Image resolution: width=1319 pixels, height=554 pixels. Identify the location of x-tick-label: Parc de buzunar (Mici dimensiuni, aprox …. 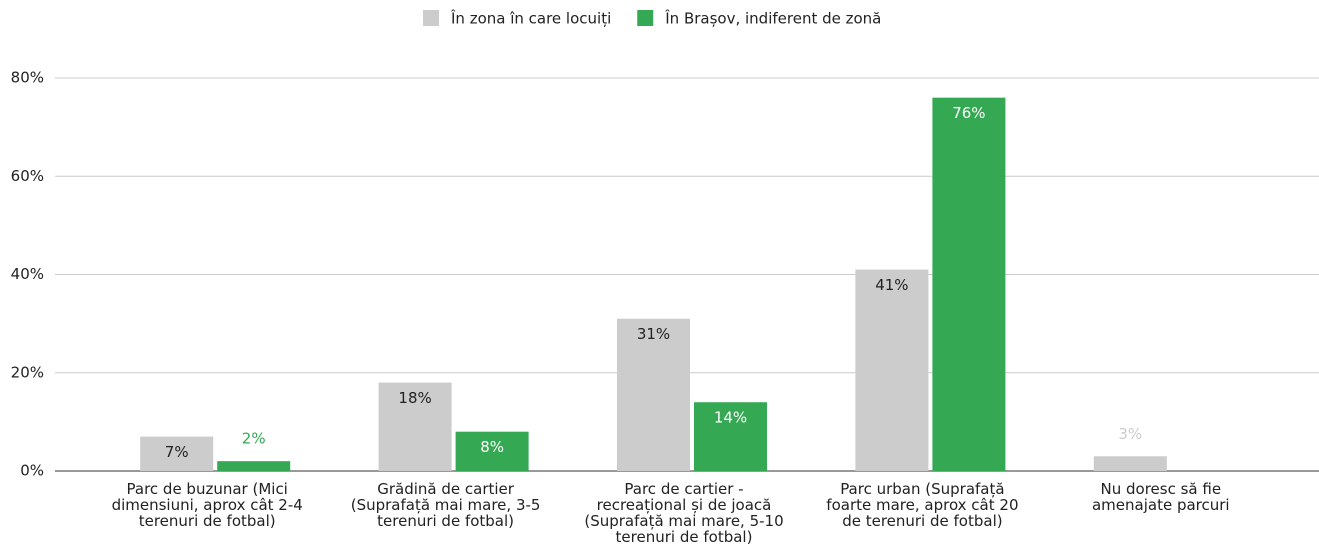
(207, 505).